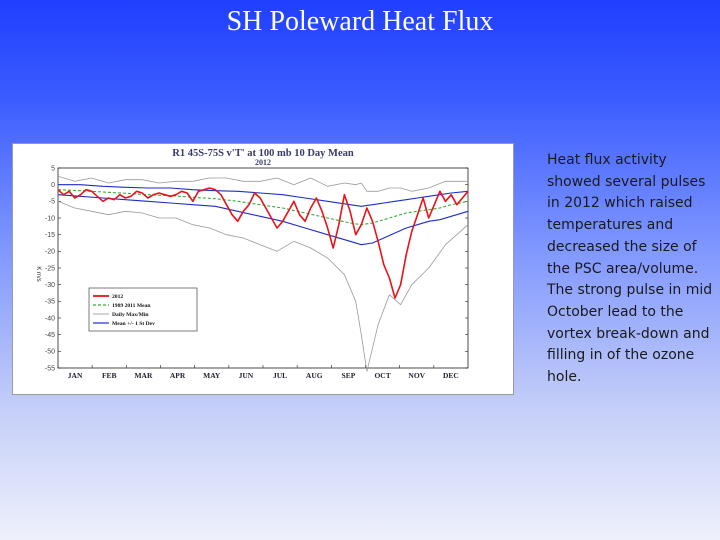 The image size is (720, 540). What do you see at coordinates (75, 375) in the screenshot?
I see `x-tick-label: JAN` at bounding box center [75, 375].